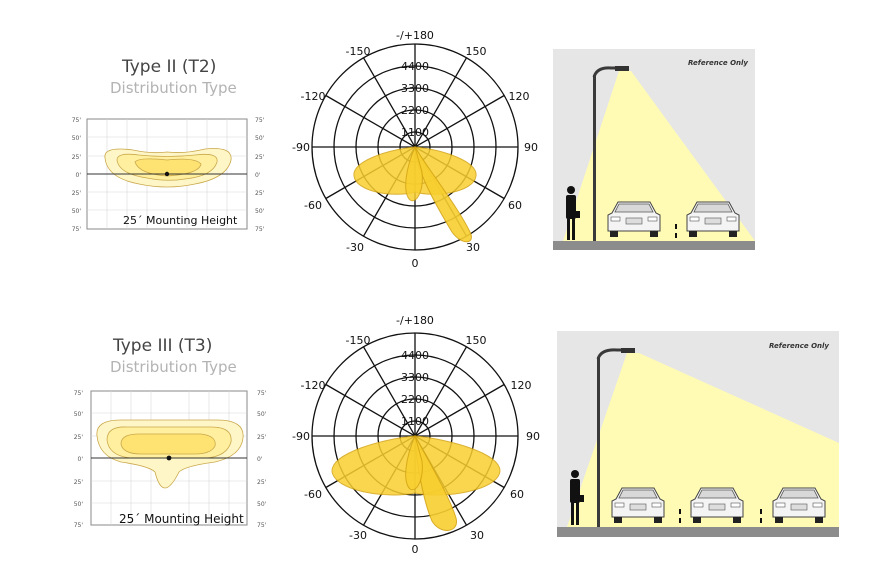 The width and height of the screenshot is (880, 569). I want to click on type-iii-street-scene: Reference Only, so click(698, 434).